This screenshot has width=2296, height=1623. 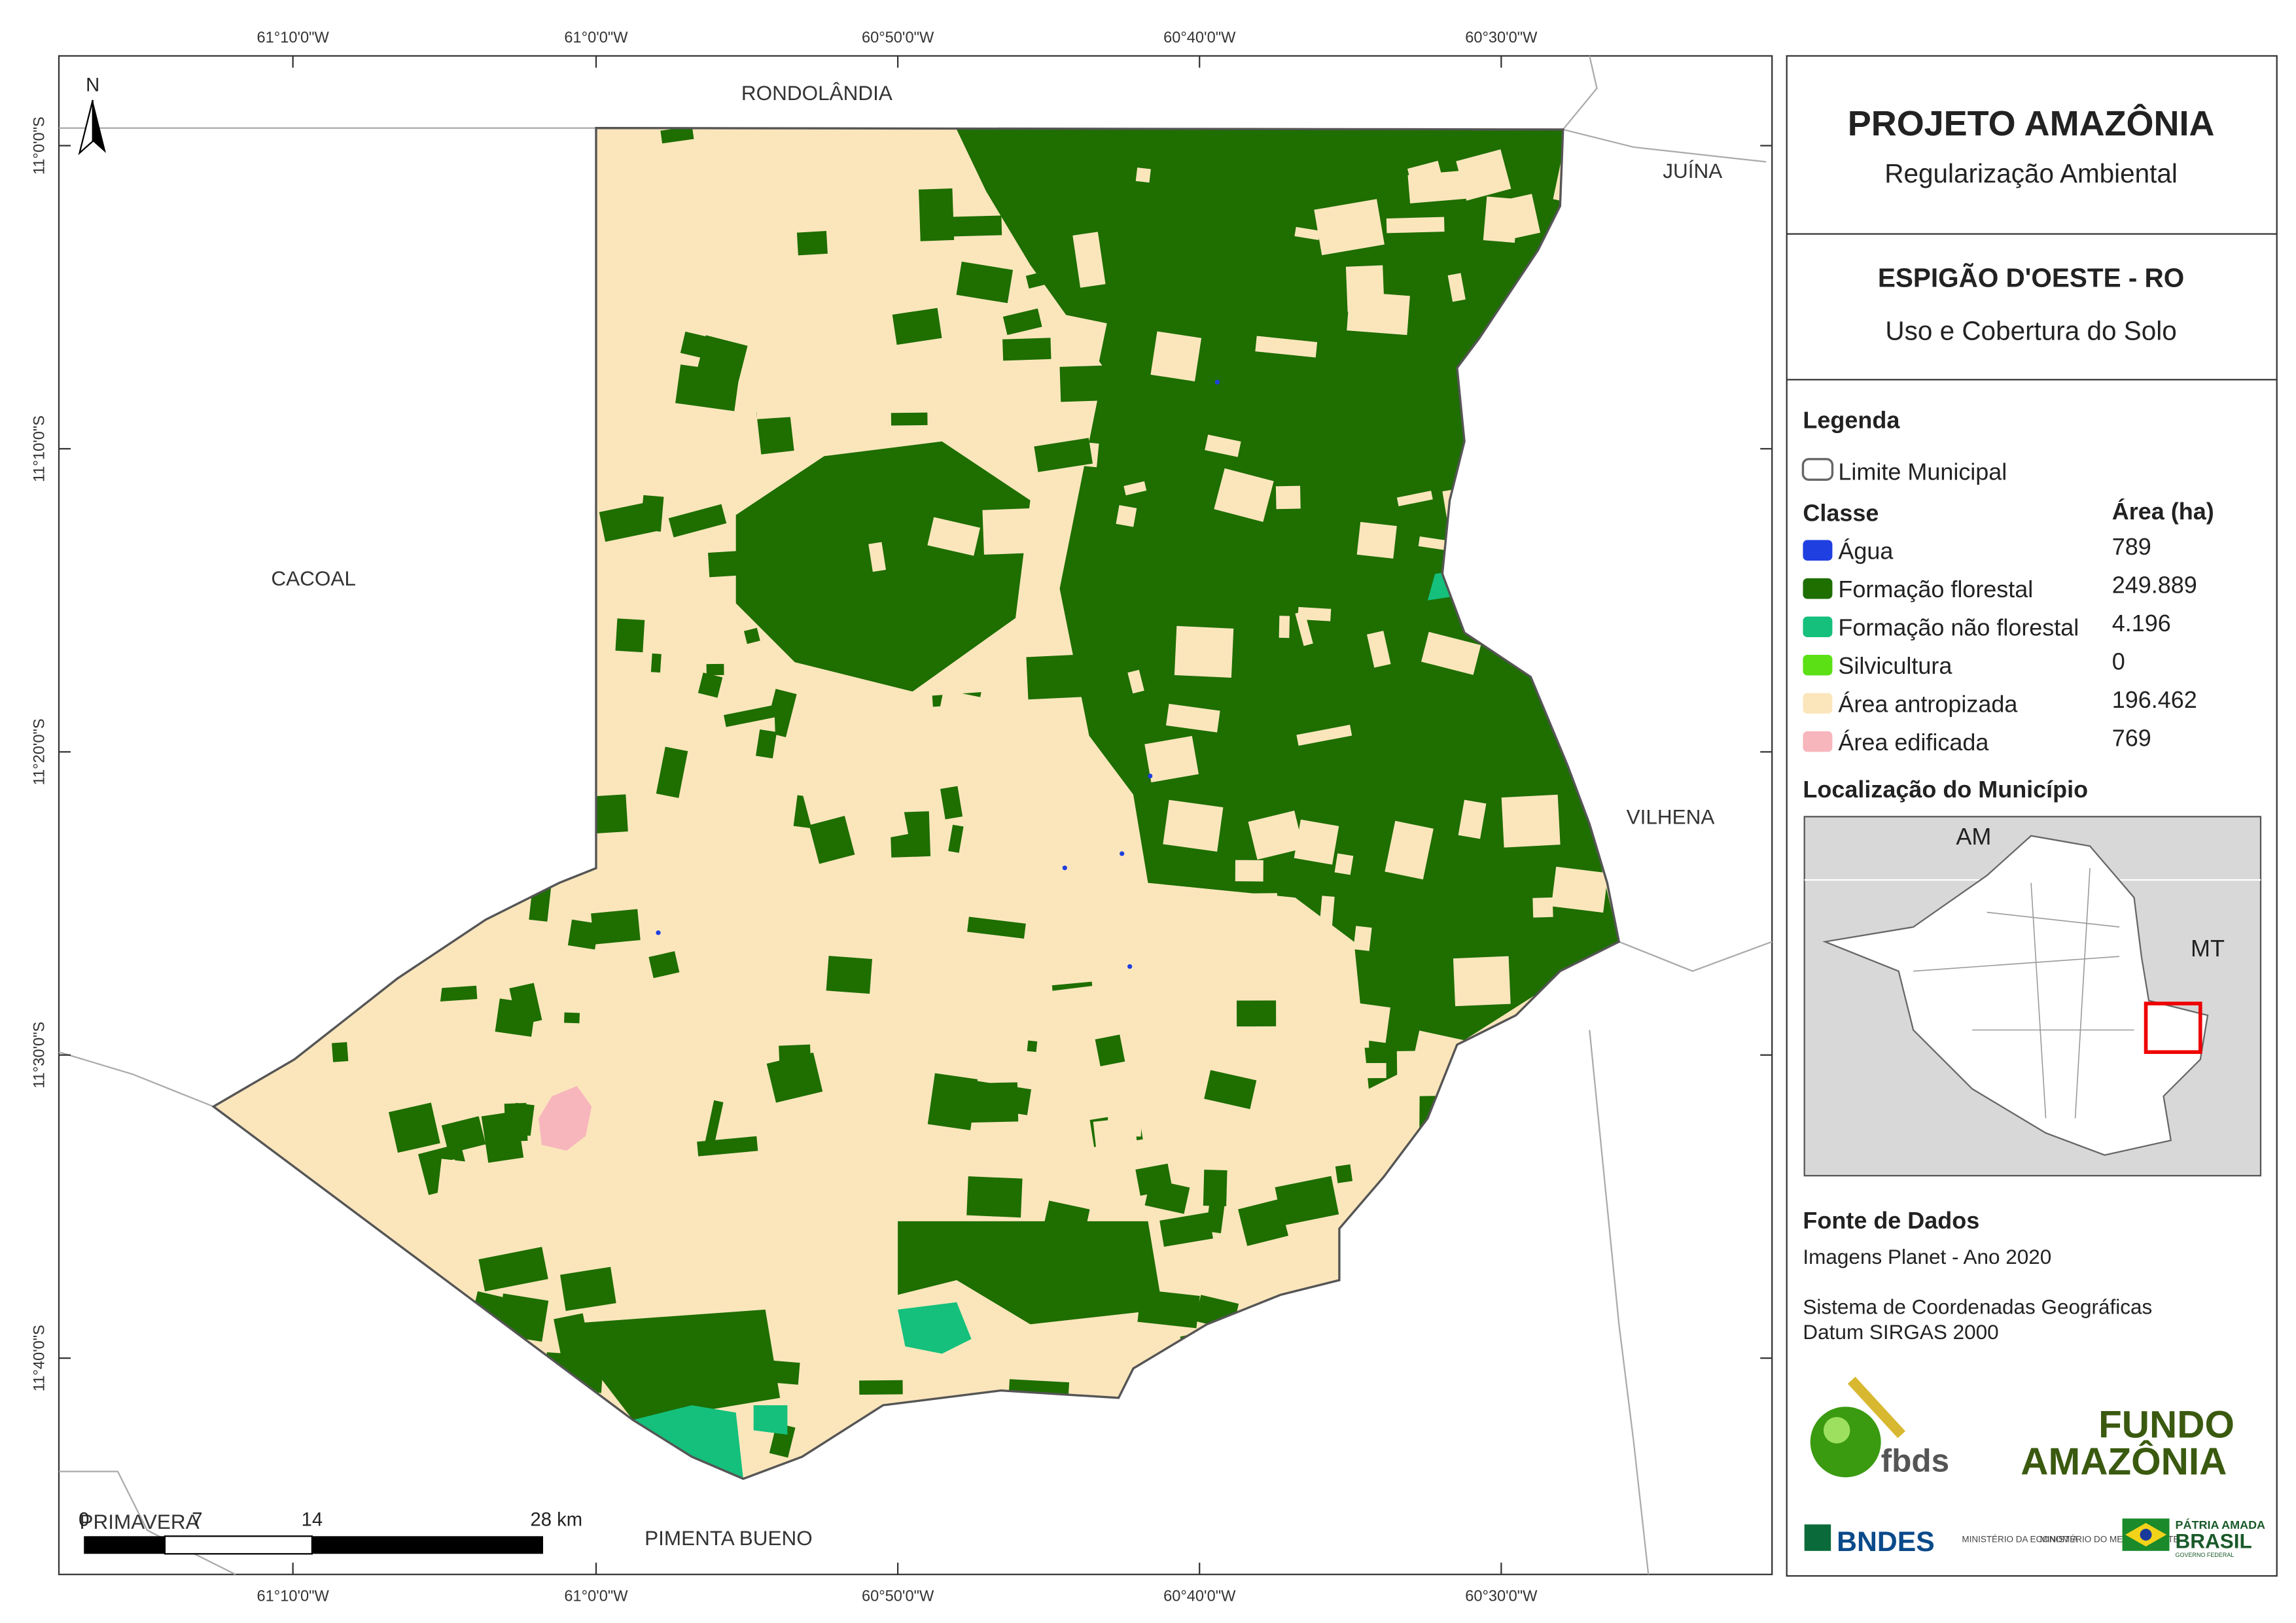 What do you see at coordinates (39, 449) in the screenshot?
I see `lat-label: 11°10'0"S` at bounding box center [39, 449].